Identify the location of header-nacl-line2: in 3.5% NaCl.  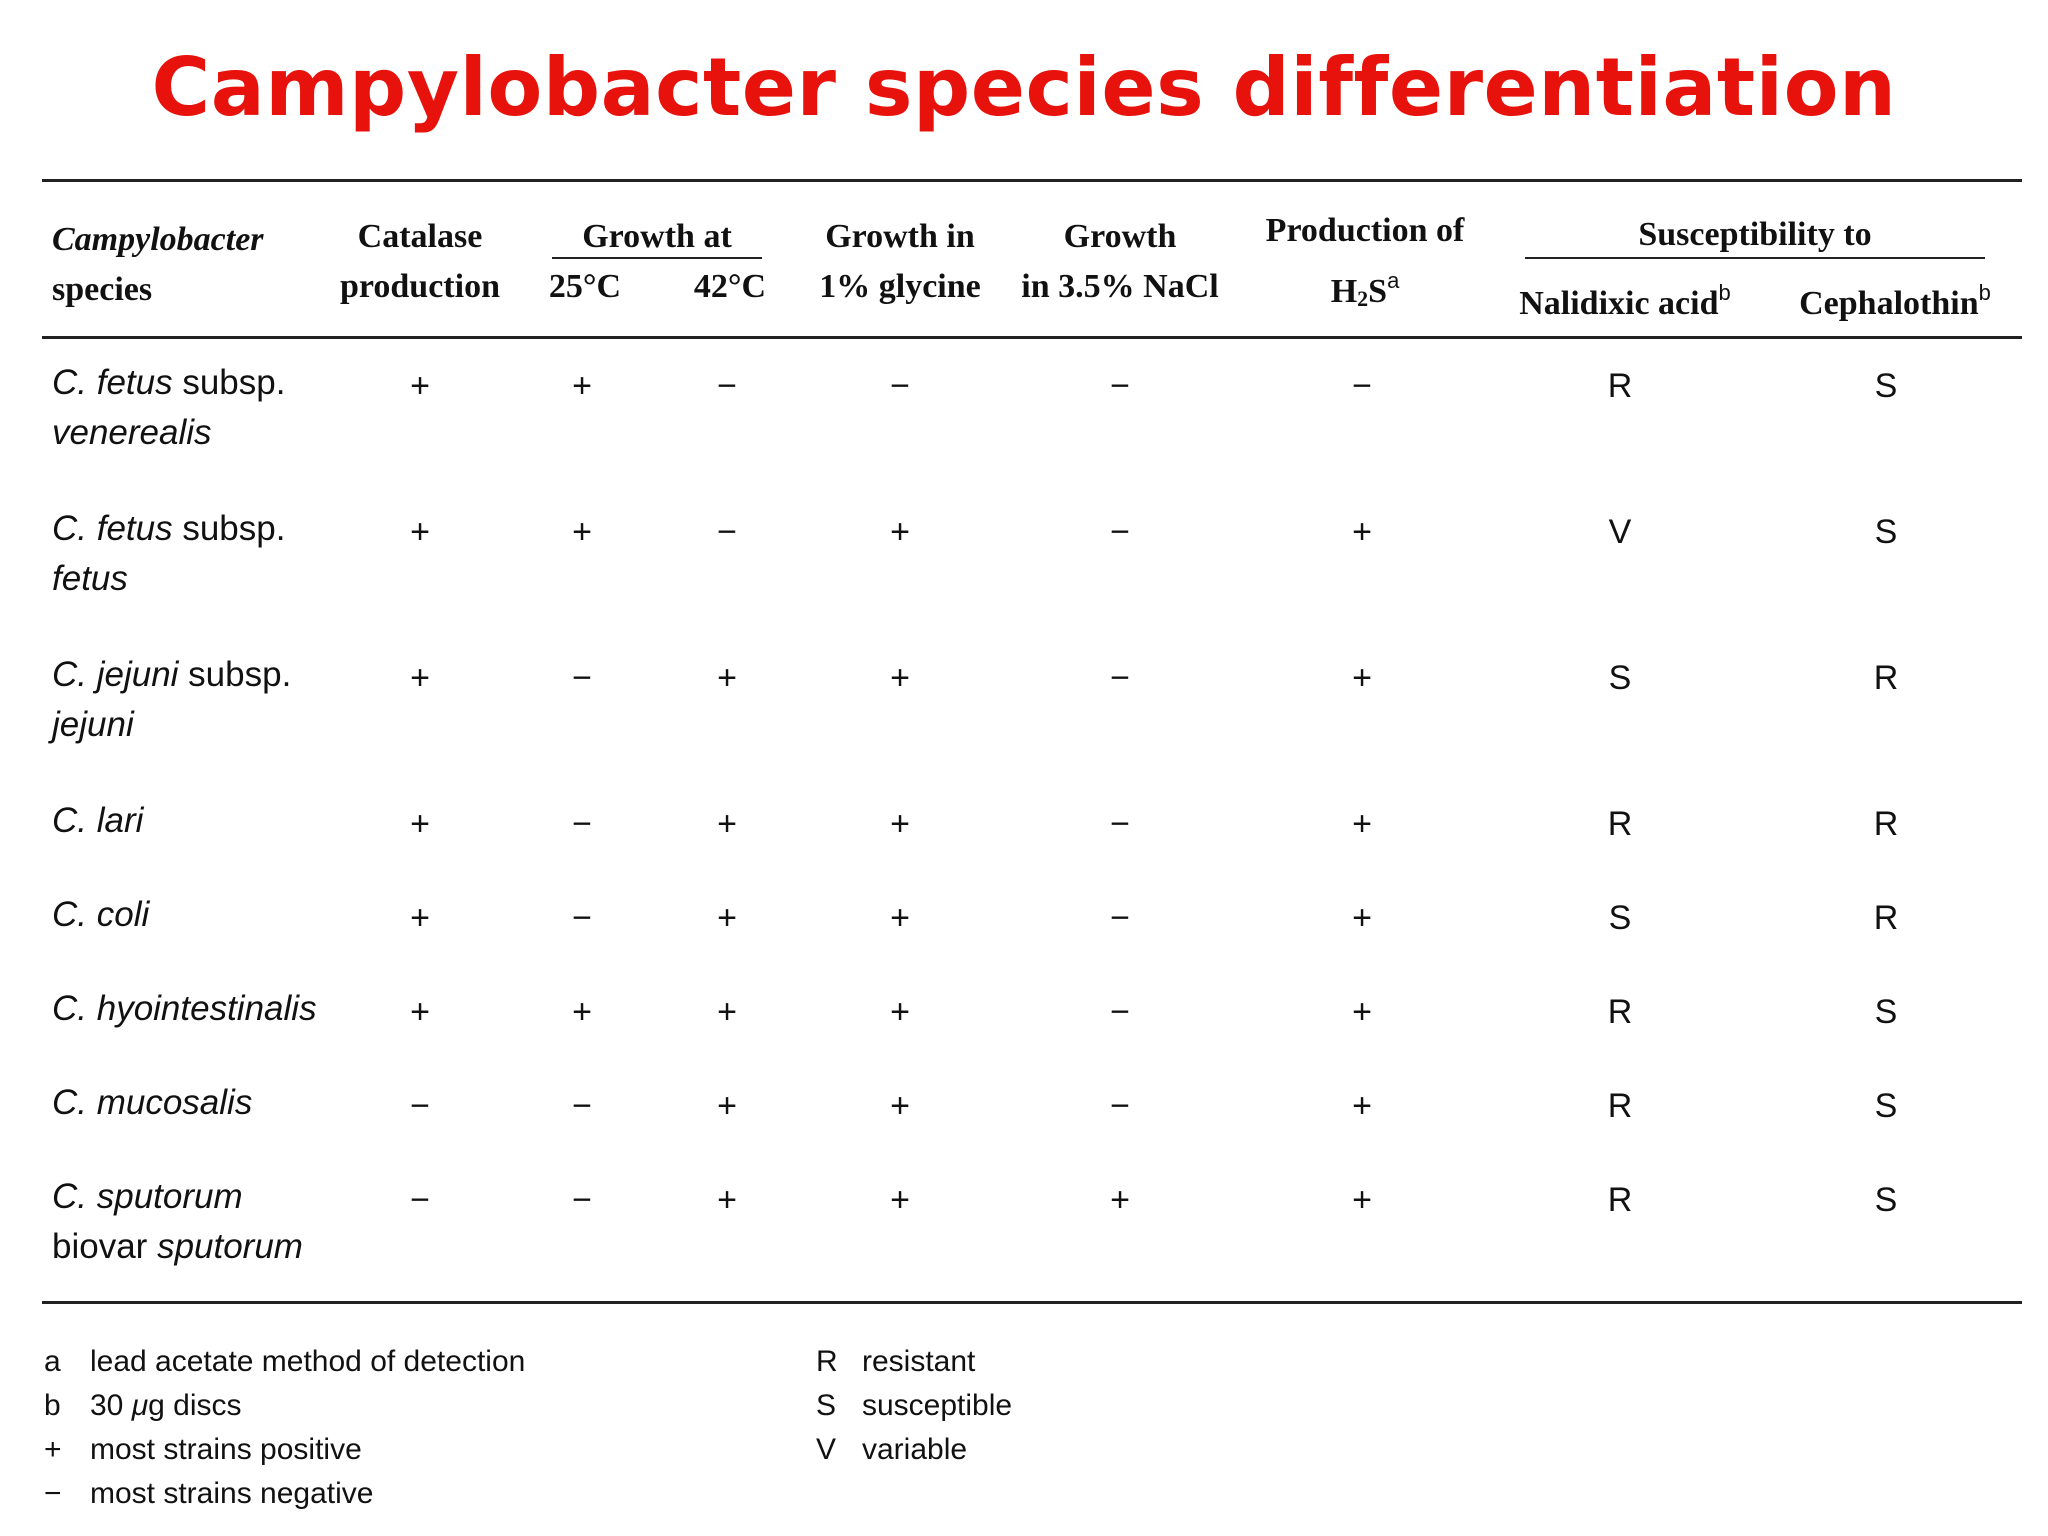
(1120, 286).